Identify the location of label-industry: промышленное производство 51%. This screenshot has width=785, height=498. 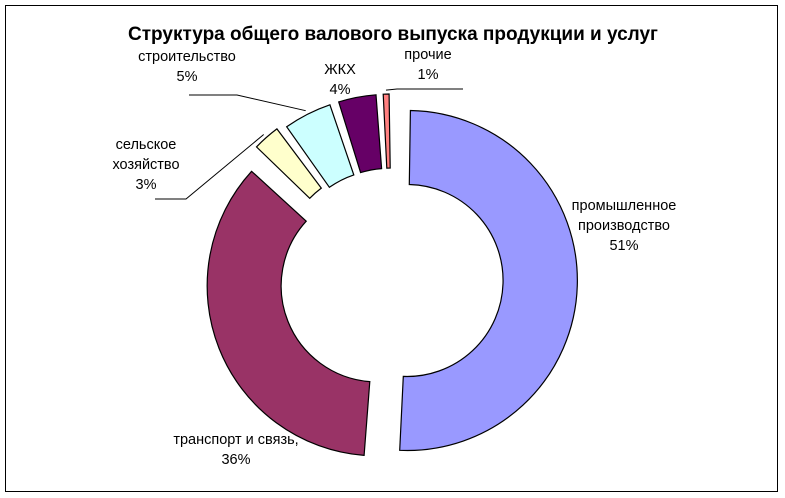
(624, 226).